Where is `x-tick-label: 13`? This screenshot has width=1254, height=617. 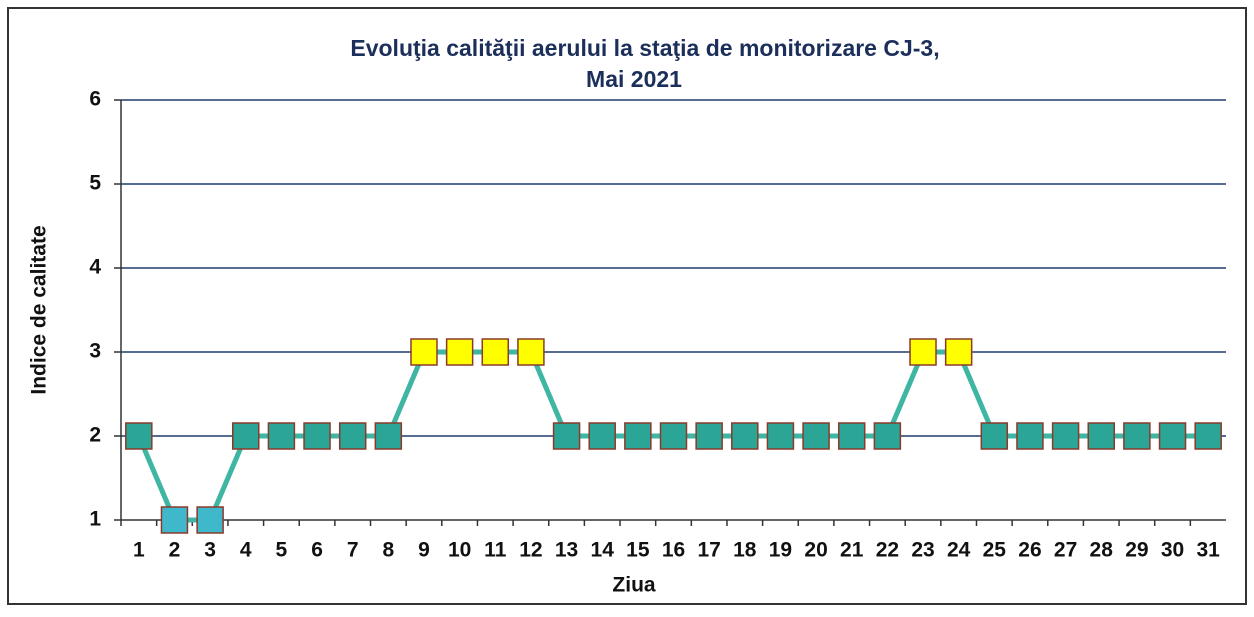
x-tick-label: 13 is located at coordinates (566, 550).